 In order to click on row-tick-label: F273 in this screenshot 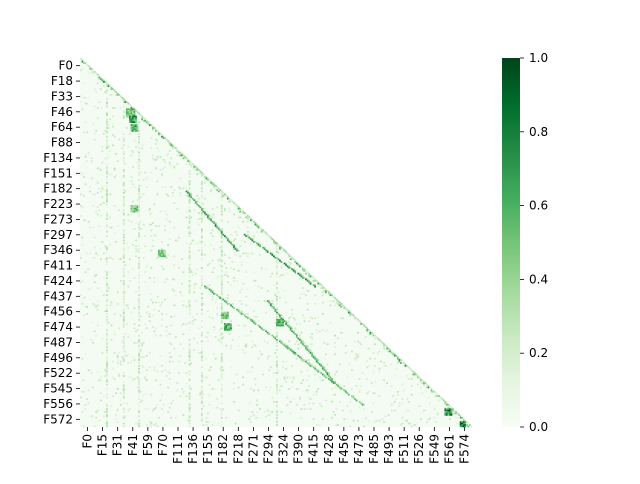, I will do `click(58, 219)`.